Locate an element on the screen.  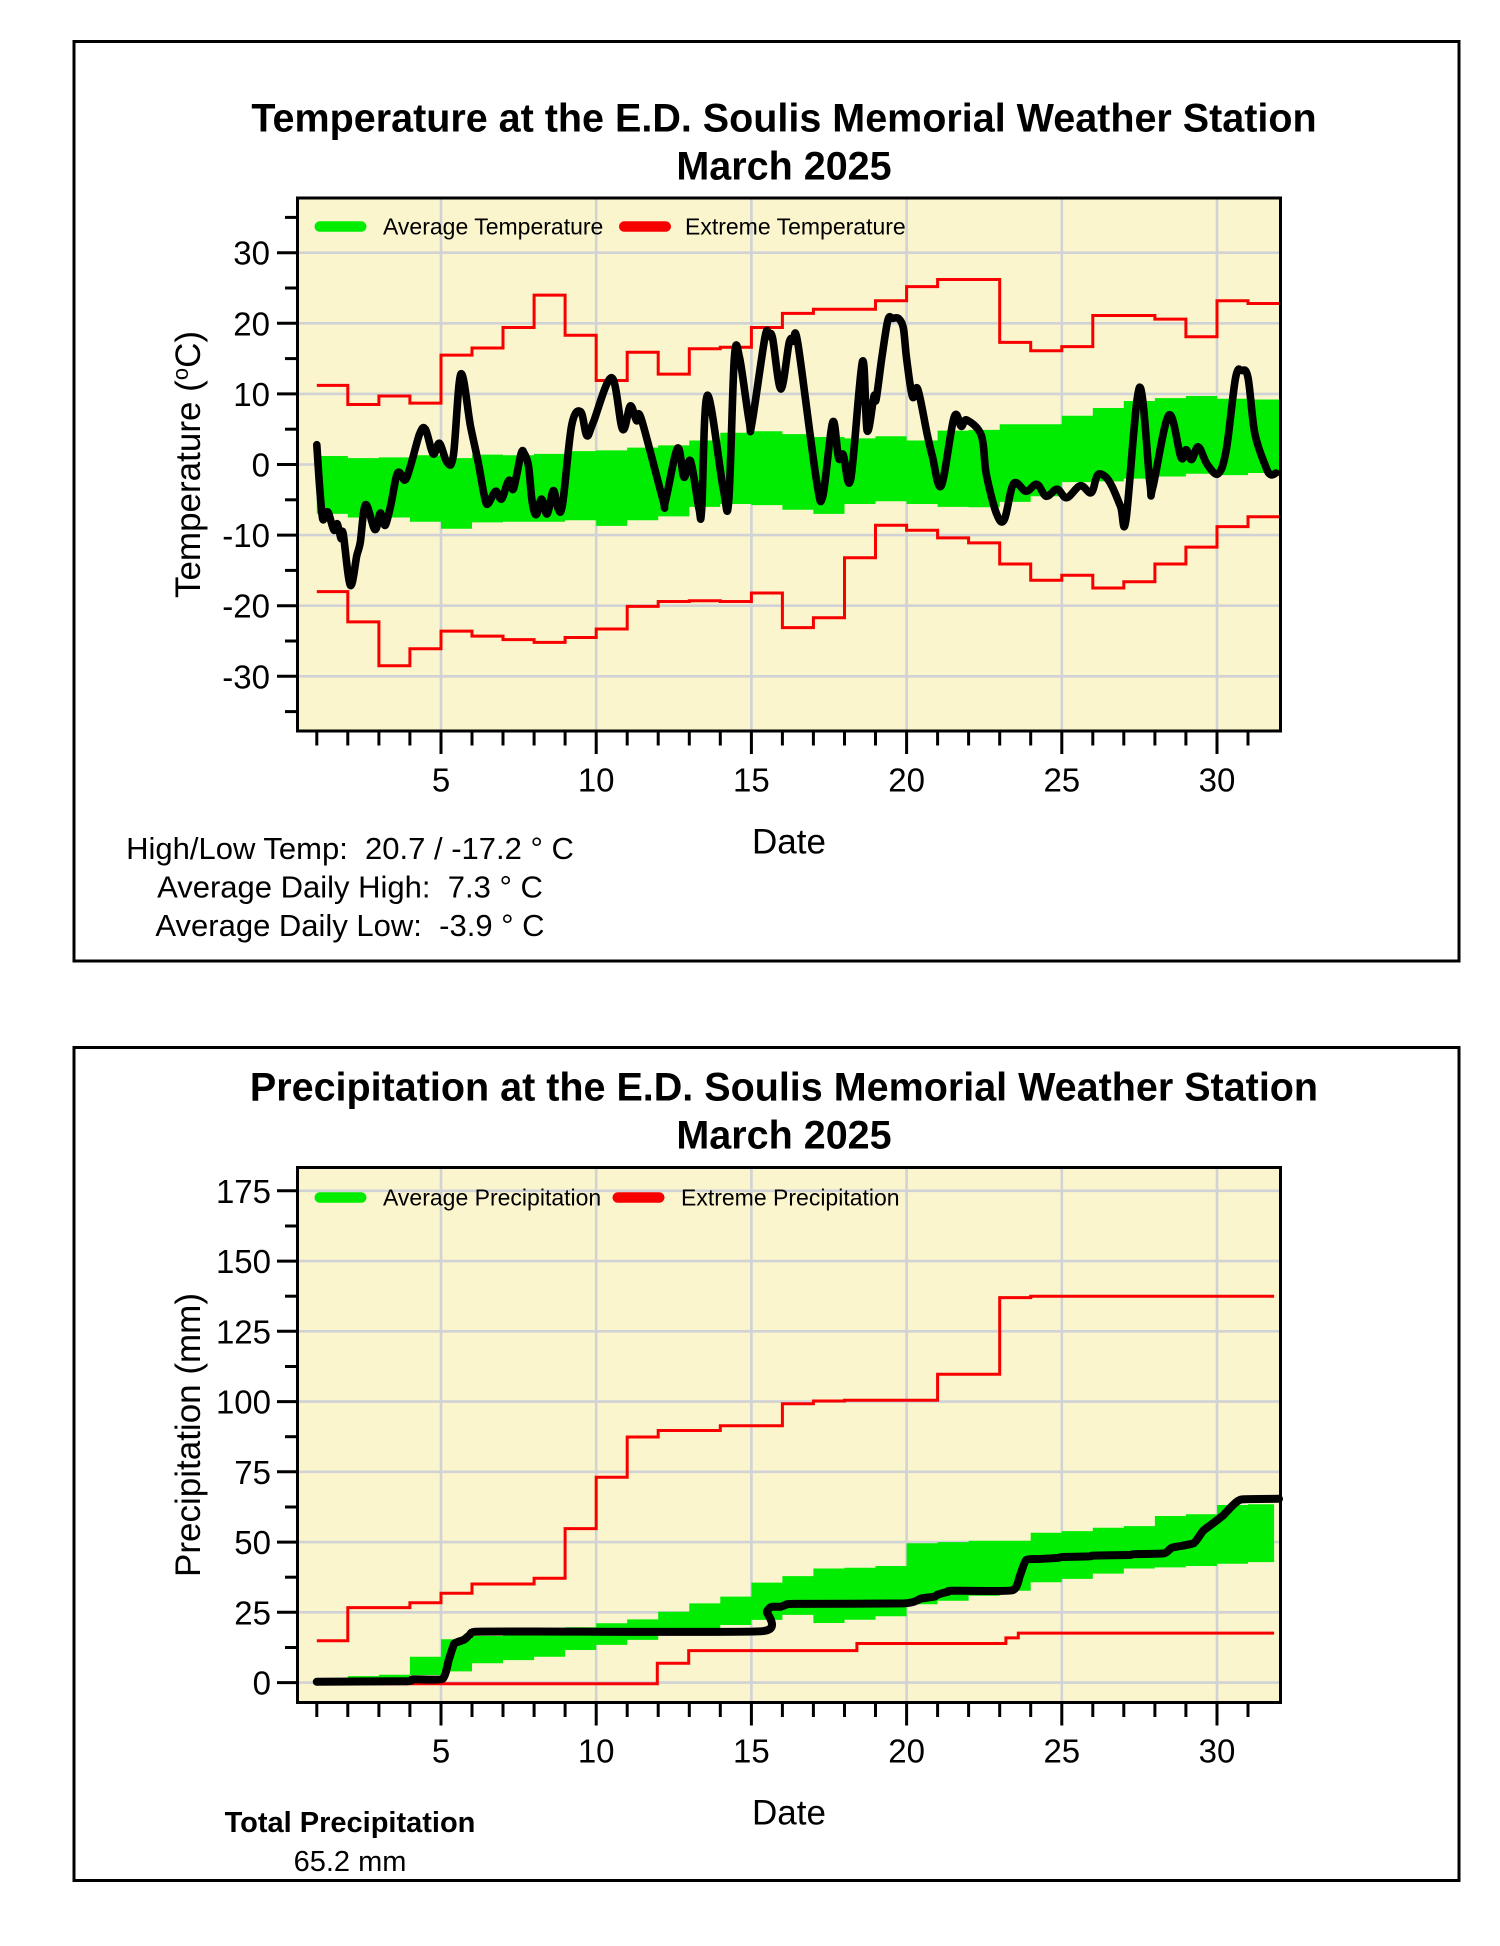
svg-text: Extreme Precipitation is located at coordinates (790, 1198).